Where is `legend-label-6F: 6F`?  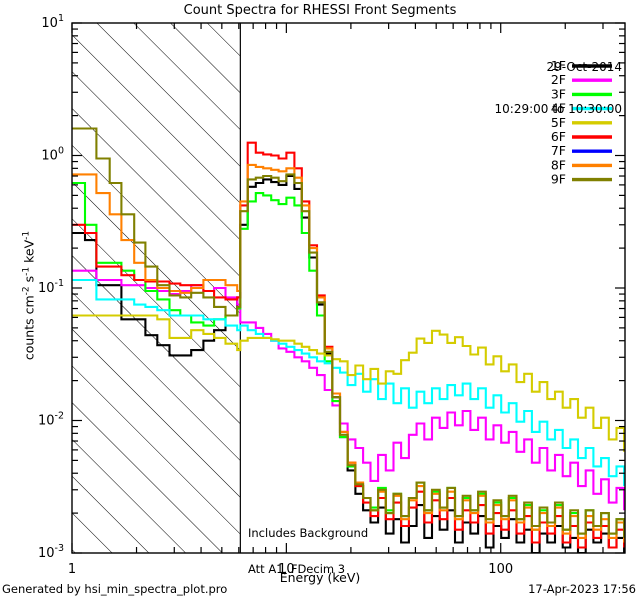 legend-label-6F: 6F is located at coordinates (558, 136).